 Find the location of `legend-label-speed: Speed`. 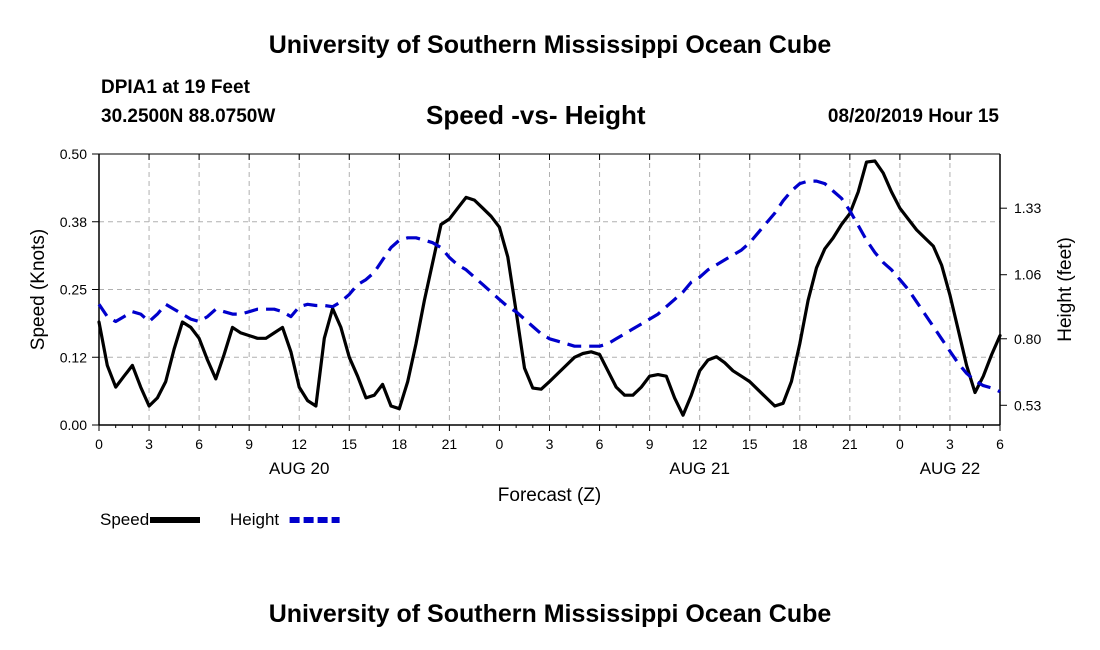

legend-label-speed: Speed is located at coordinates (124, 519).